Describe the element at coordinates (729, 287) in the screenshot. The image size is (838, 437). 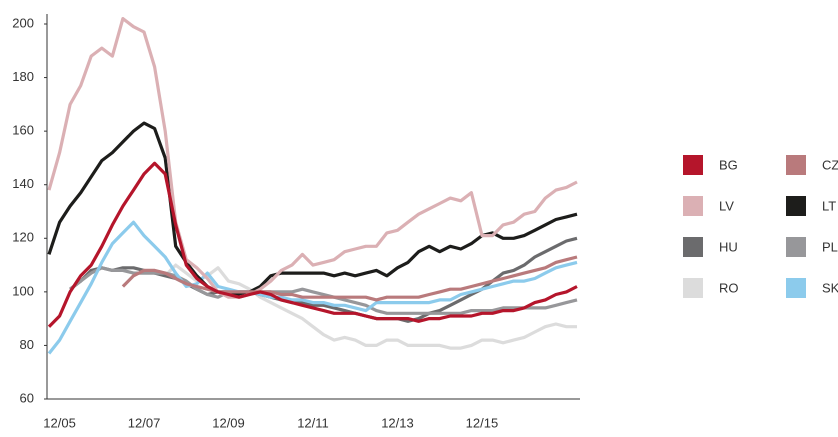
I see `legend-label: RO` at that location.